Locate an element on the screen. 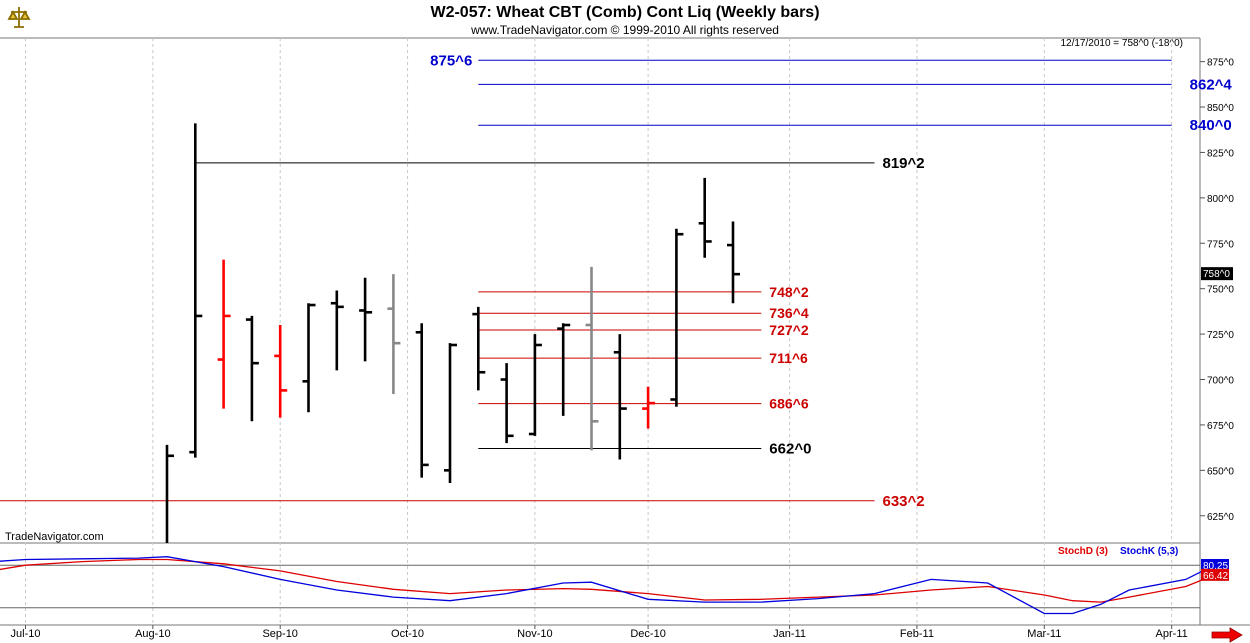 The width and height of the screenshot is (1250, 643). x-tick-label: Jan-11 is located at coordinates (789, 634).